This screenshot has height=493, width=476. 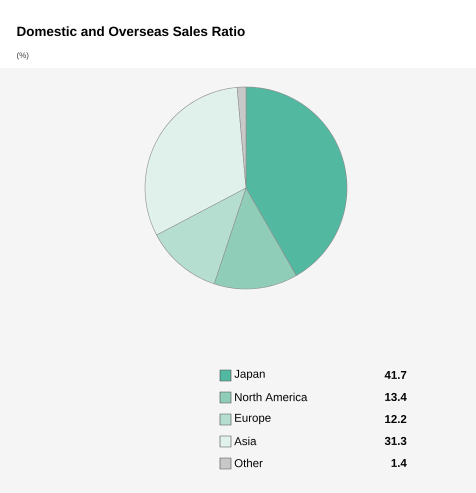 I want to click on data-label: 12.2, so click(x=395, y=418).